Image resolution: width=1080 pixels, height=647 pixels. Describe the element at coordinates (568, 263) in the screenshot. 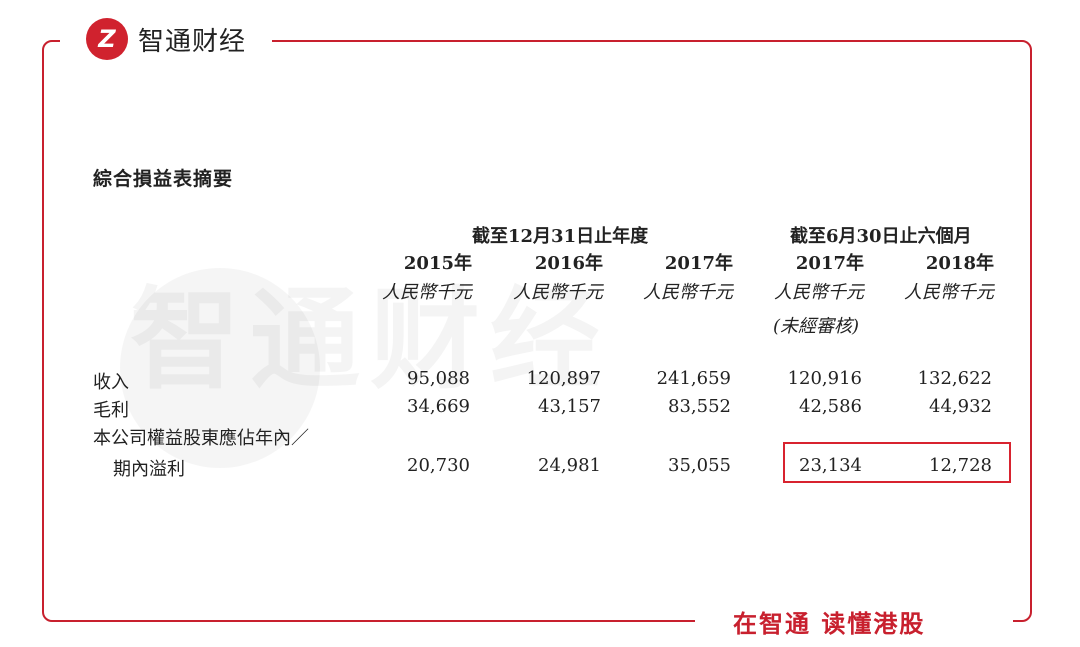

I see `column-year: 2016年` at that location.